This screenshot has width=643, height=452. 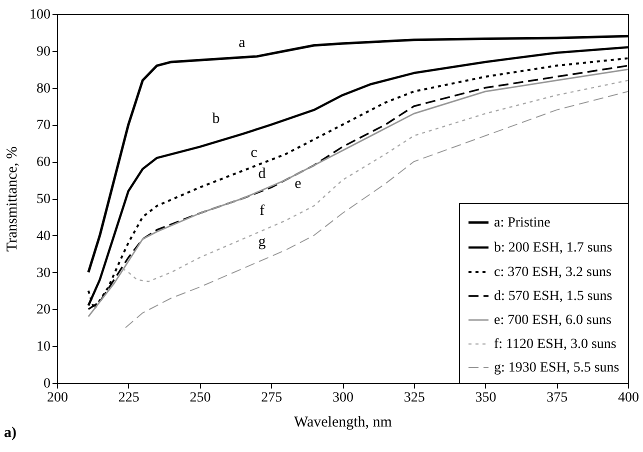 I want to click on x-tick-label: 275, so click(x=271, y=398).